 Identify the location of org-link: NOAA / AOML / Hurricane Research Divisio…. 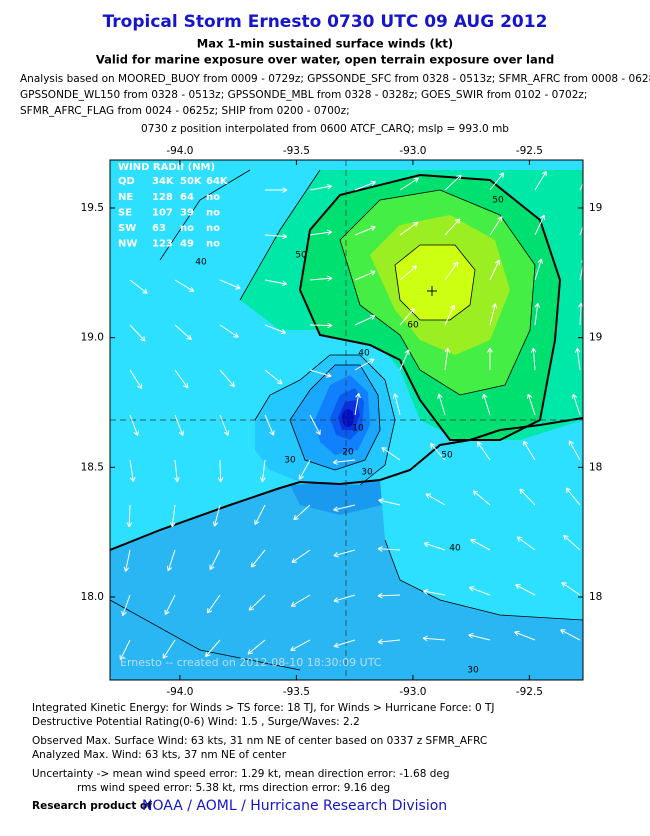
(294, 806).